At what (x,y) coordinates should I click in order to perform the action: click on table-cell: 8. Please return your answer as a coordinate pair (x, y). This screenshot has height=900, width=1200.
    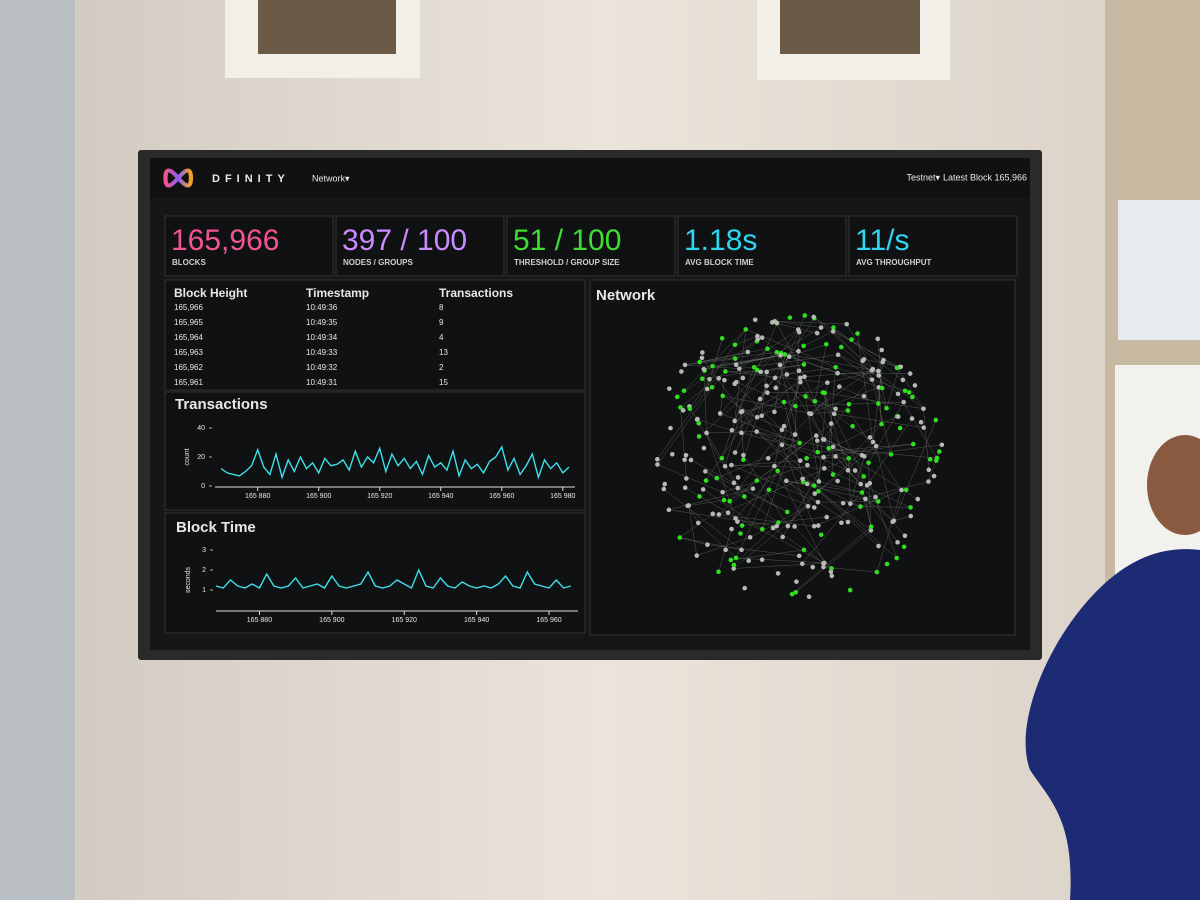
    Looking at the image, I should click on (441, 307).